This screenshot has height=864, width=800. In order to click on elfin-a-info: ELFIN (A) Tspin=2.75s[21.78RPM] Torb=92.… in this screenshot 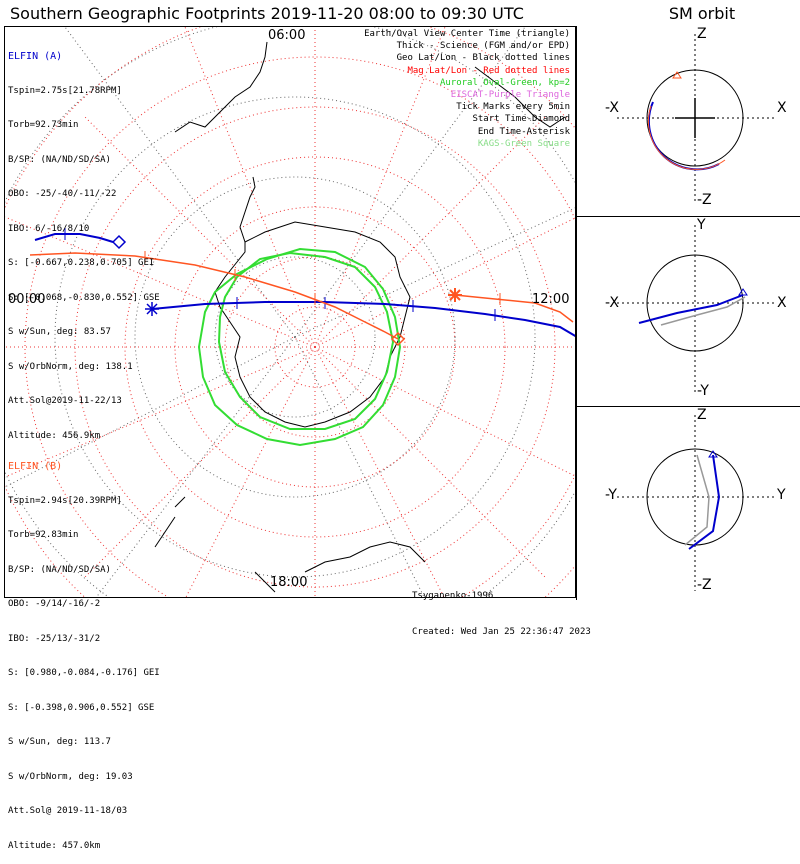, I will do `click(84, 241)`.